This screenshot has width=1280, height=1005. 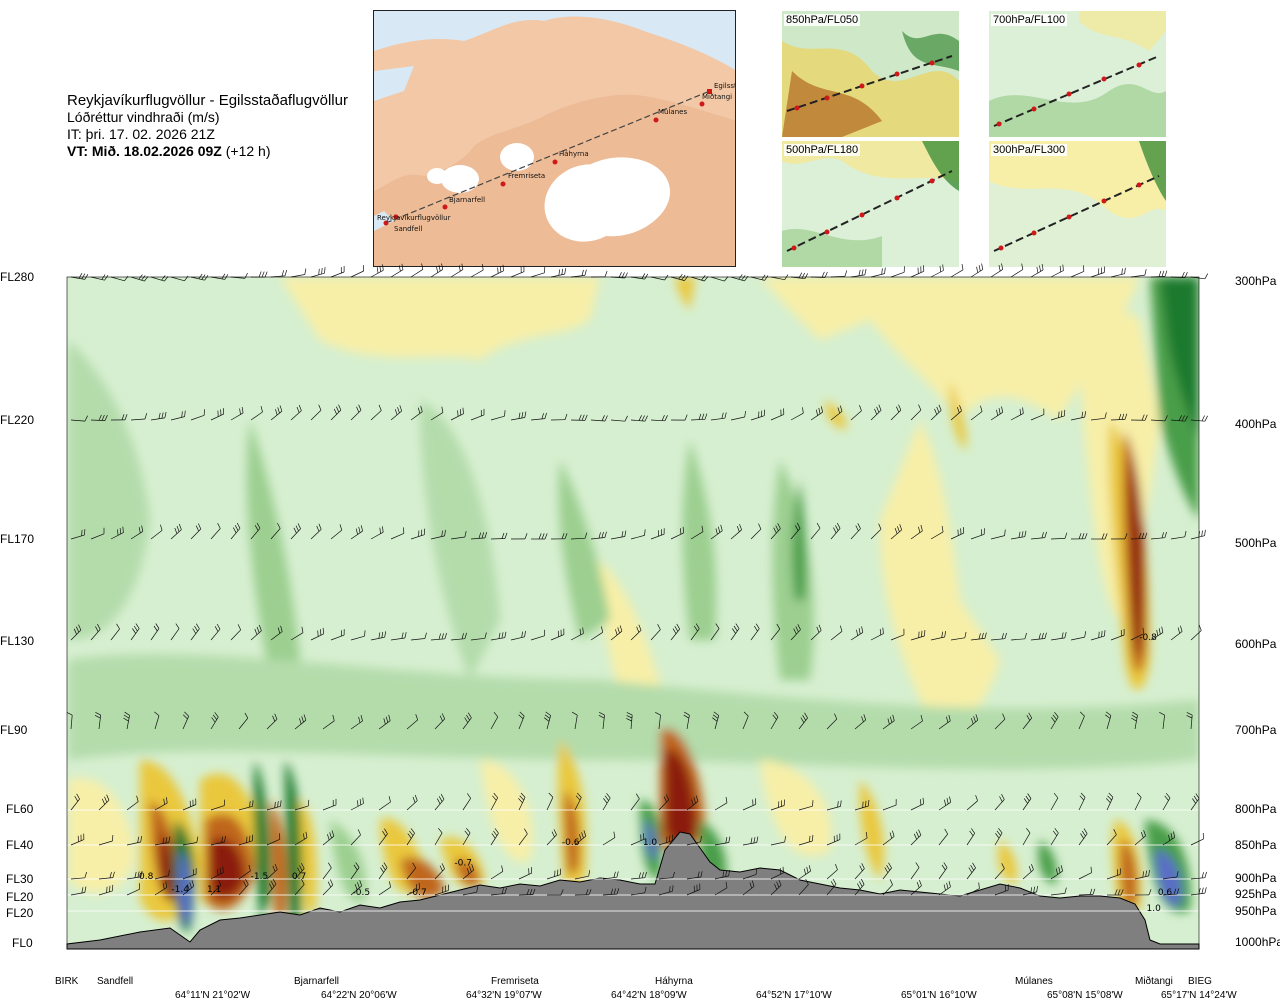 I want to click on parameter-subtitle: Lóðréttur vindhraði (m/s), so click(x=143, y=117).